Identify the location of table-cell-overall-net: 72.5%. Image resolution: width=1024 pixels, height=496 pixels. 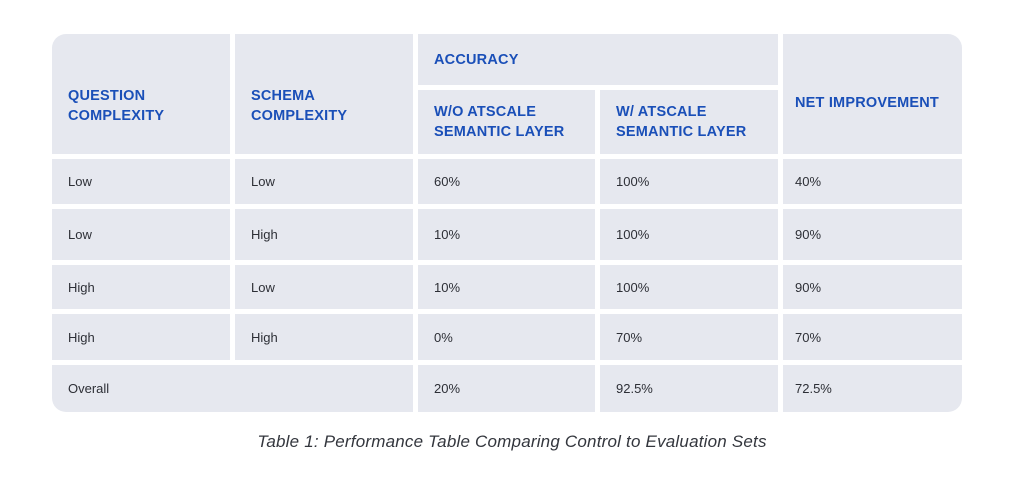
(872, 388).